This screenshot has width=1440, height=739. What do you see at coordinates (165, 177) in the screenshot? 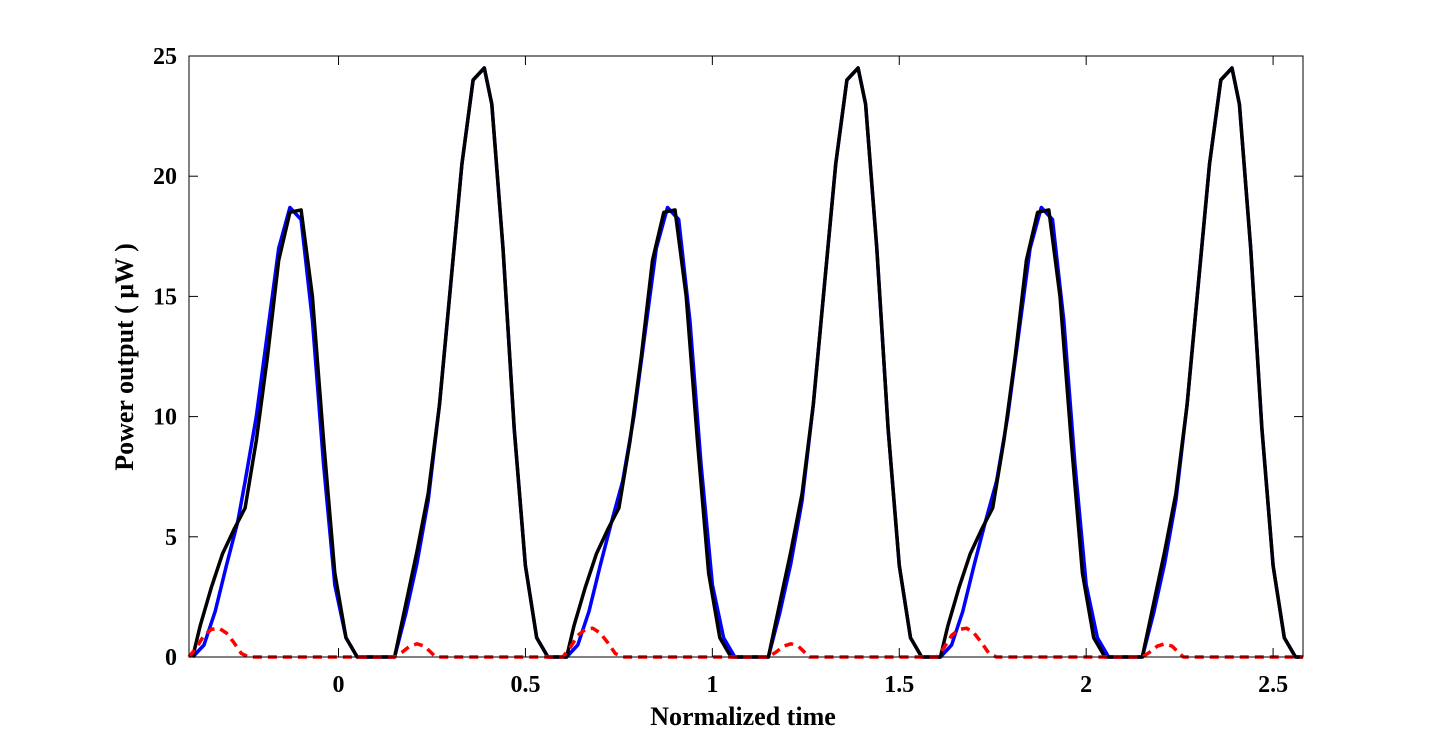
I see `y-tick-label: 20` at bounding box center [165, 177].